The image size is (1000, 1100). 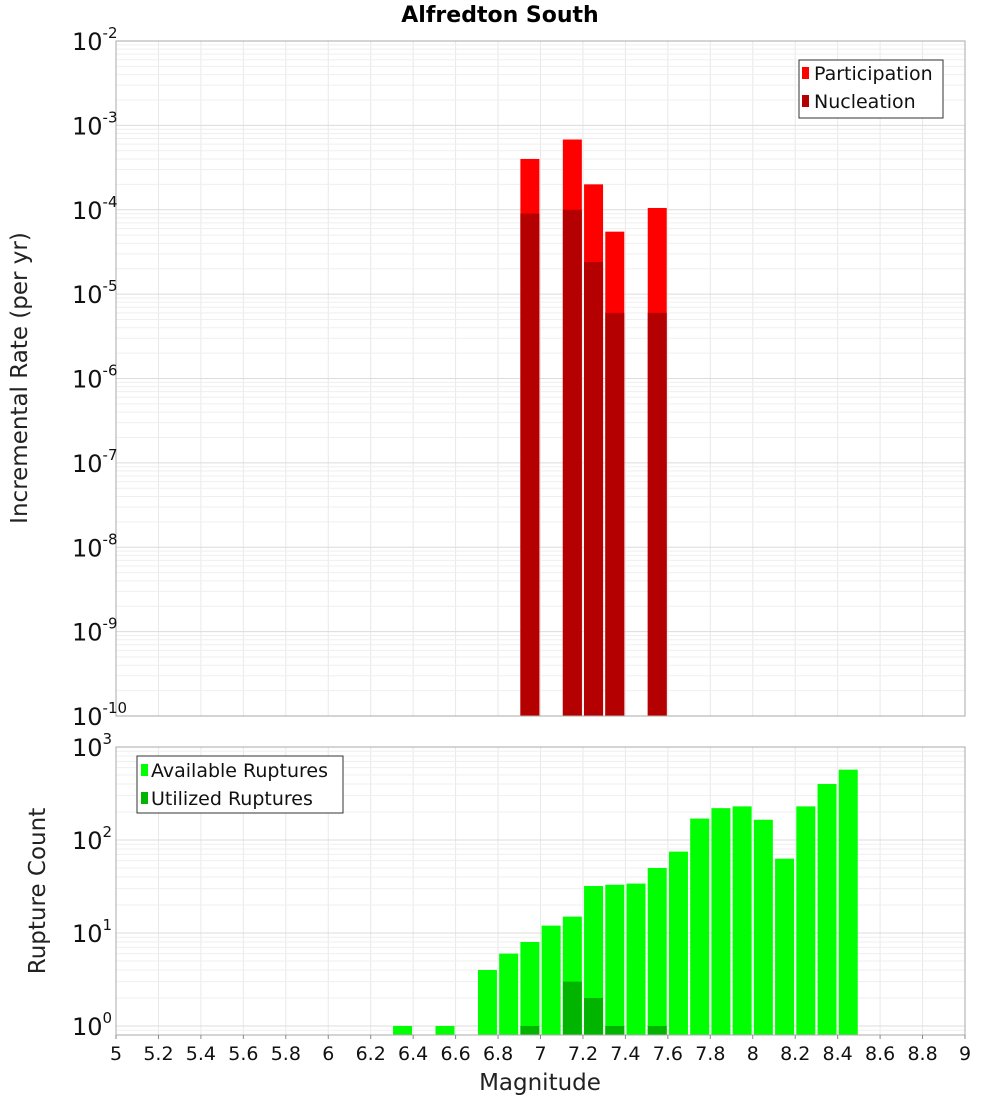 What do you see at coordinates (116, 1054) in the screenshot?
I see `x-tick-label: 5` at bounding box center [116, 1054].